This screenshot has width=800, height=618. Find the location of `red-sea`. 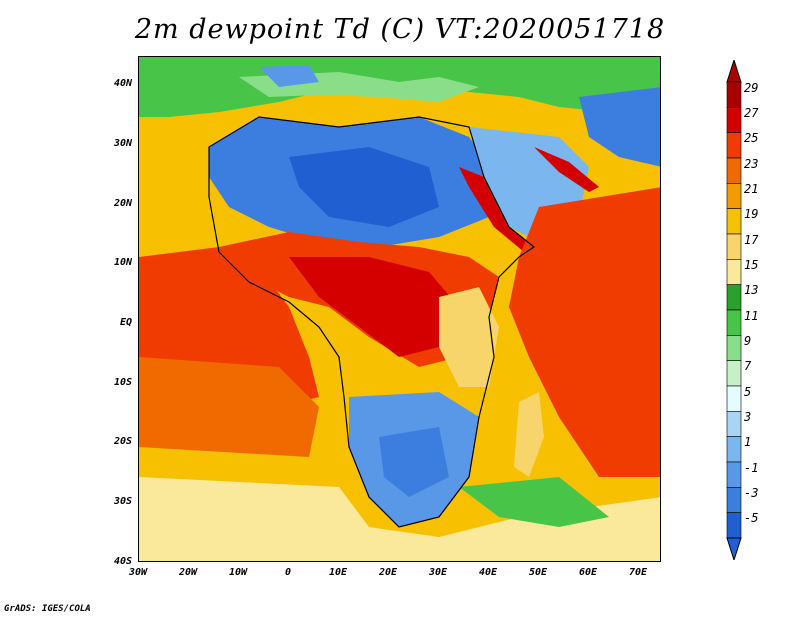

red-sea is located at coordinates (496, 209).